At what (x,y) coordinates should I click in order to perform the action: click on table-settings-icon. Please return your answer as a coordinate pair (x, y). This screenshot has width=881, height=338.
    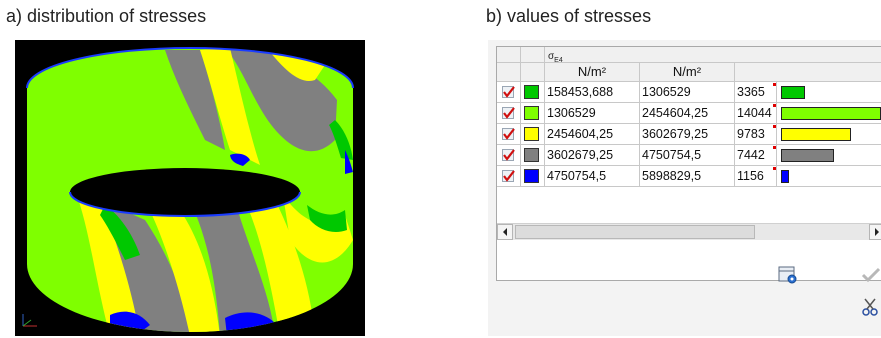
    Looking at the image, I should click on (787, 275).